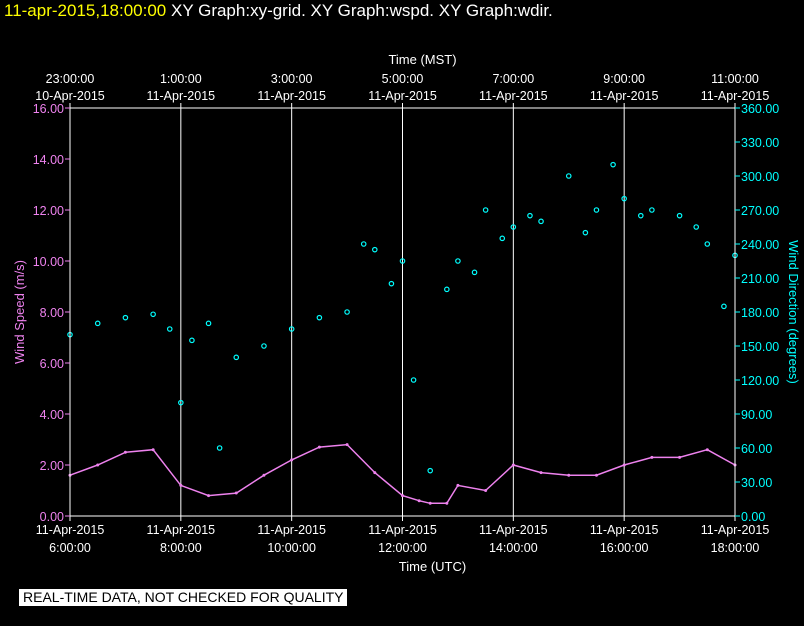  Describe the element at coordinates (52, 466) in the screenshot. I see `y-tick-label-left: 2.00` at that location.